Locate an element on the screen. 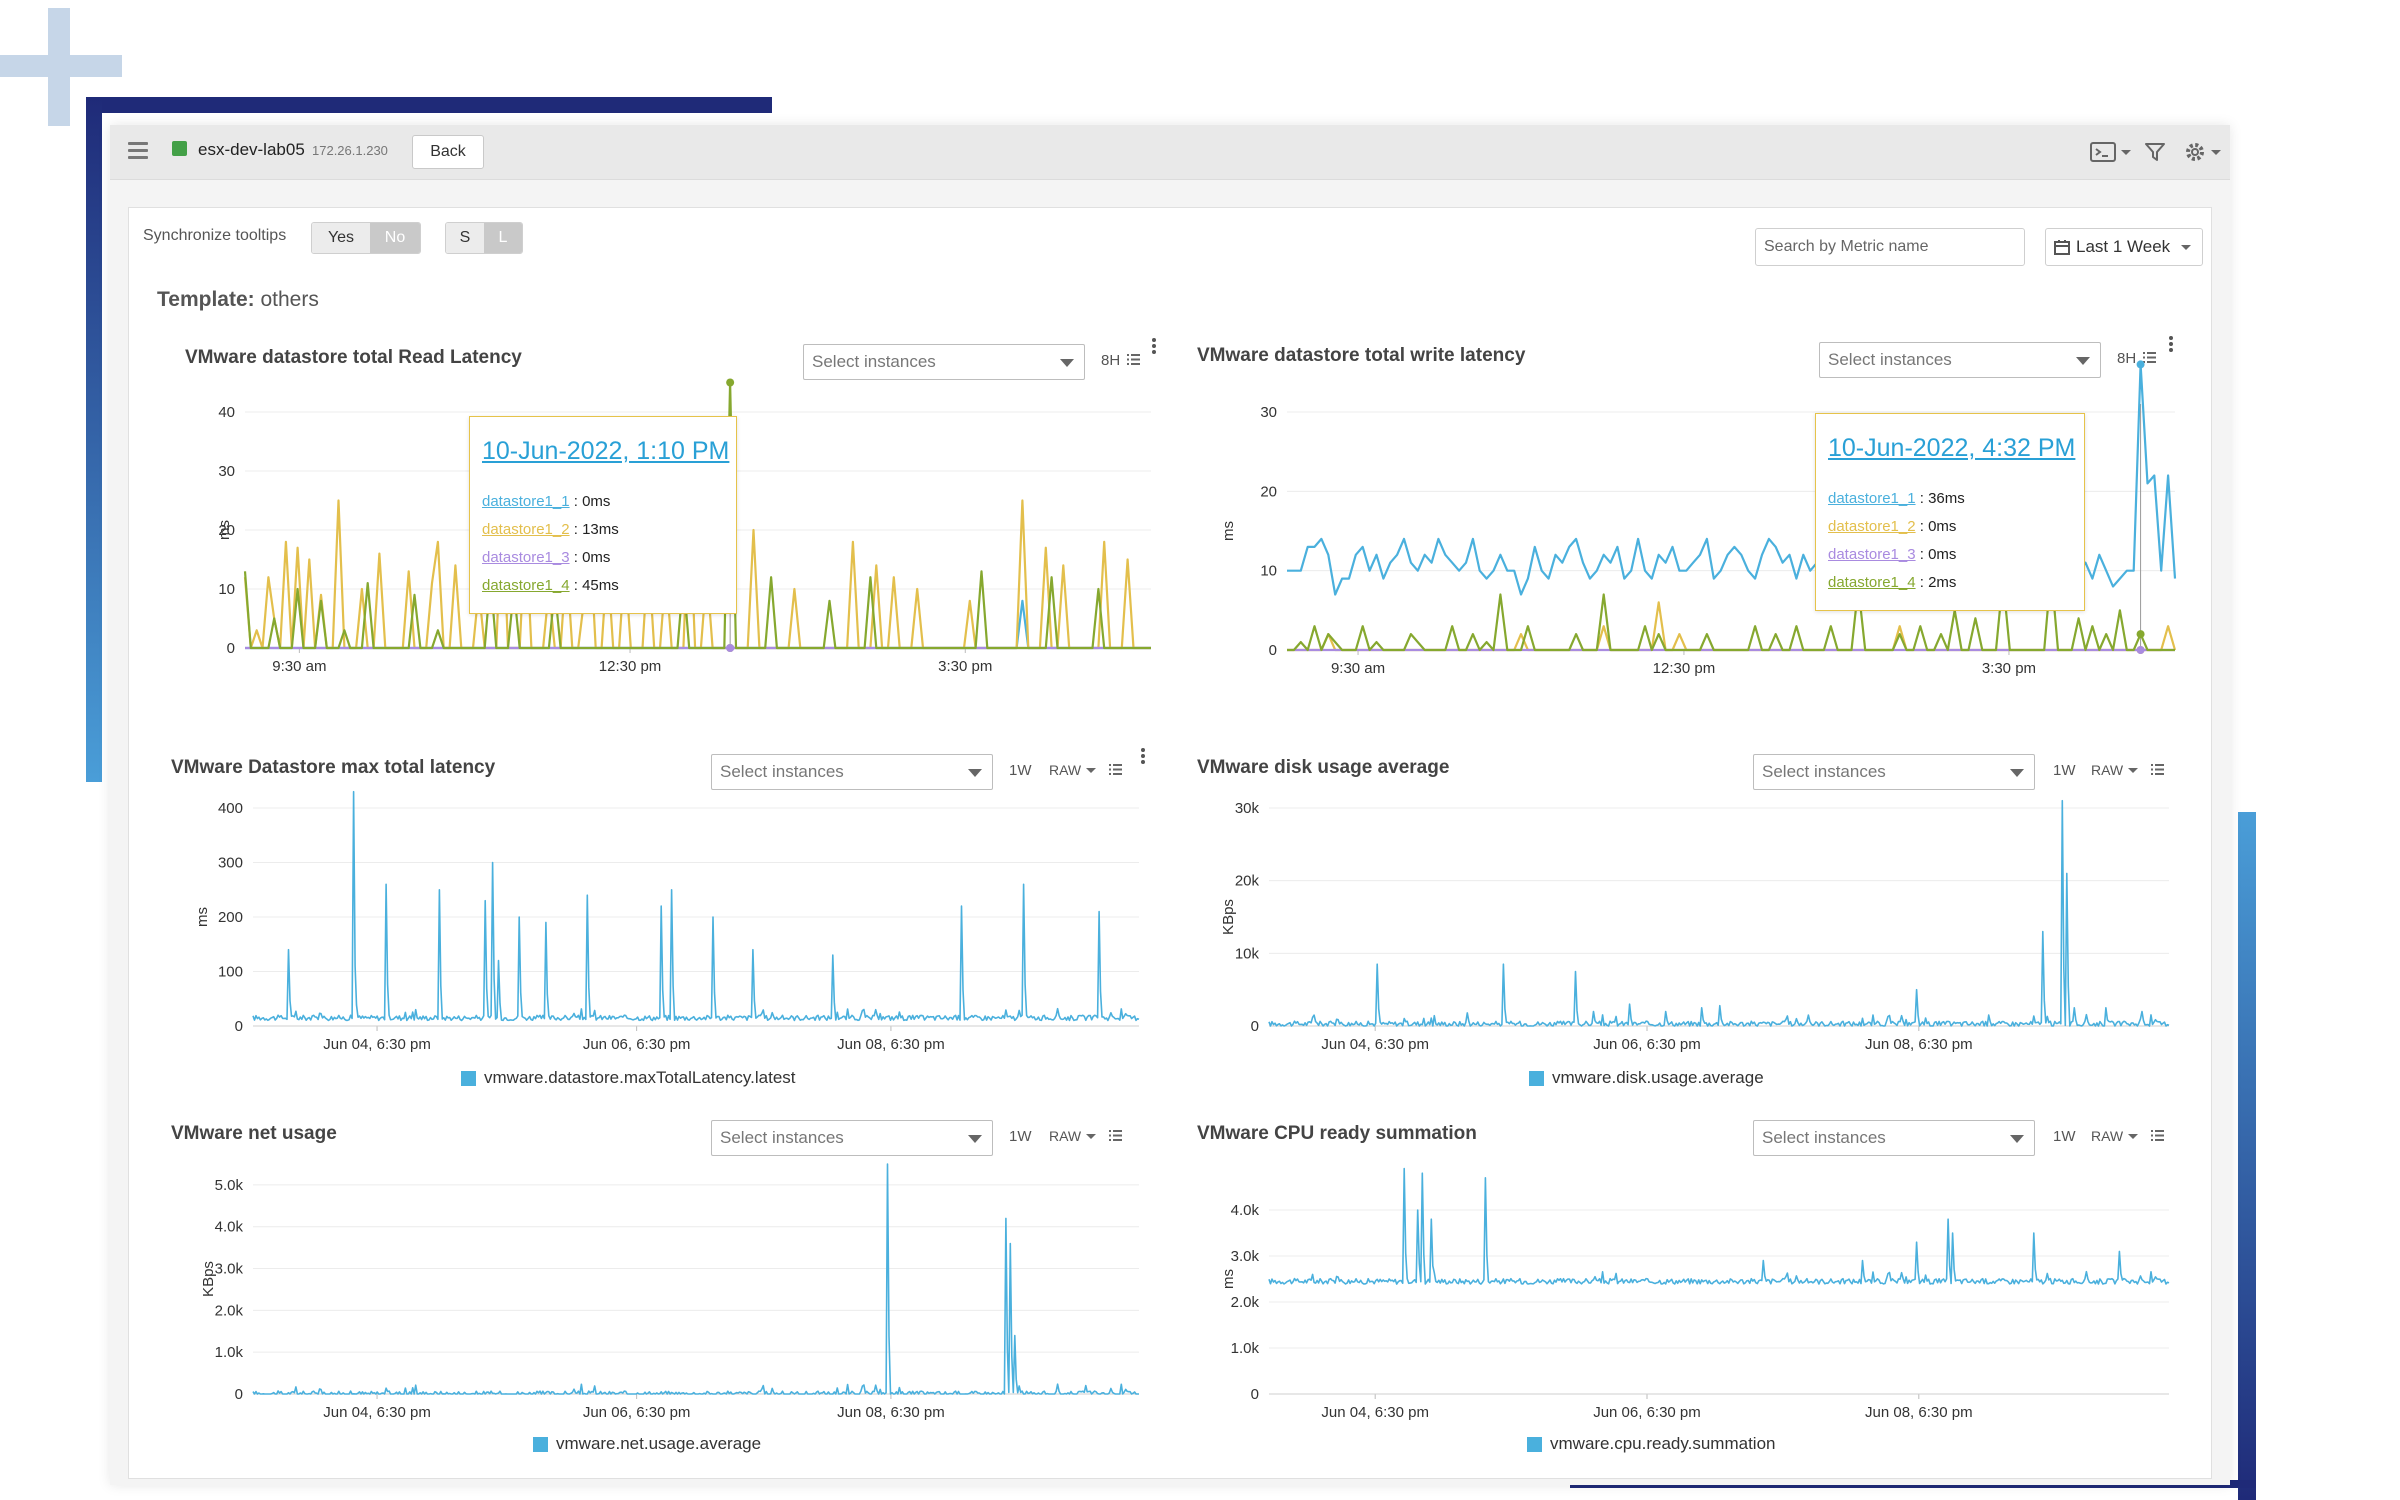 Image resolution: width=2400 pixels, height=1500 pixels. size-l-button: L is located at coordinates (503, 238).